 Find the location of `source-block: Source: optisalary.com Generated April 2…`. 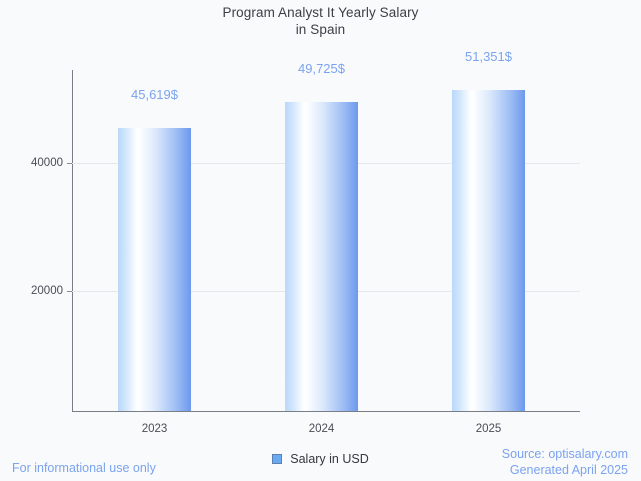

source-block: Source: optisalary.com Generated April 2… is located at coordinates (565, 462).